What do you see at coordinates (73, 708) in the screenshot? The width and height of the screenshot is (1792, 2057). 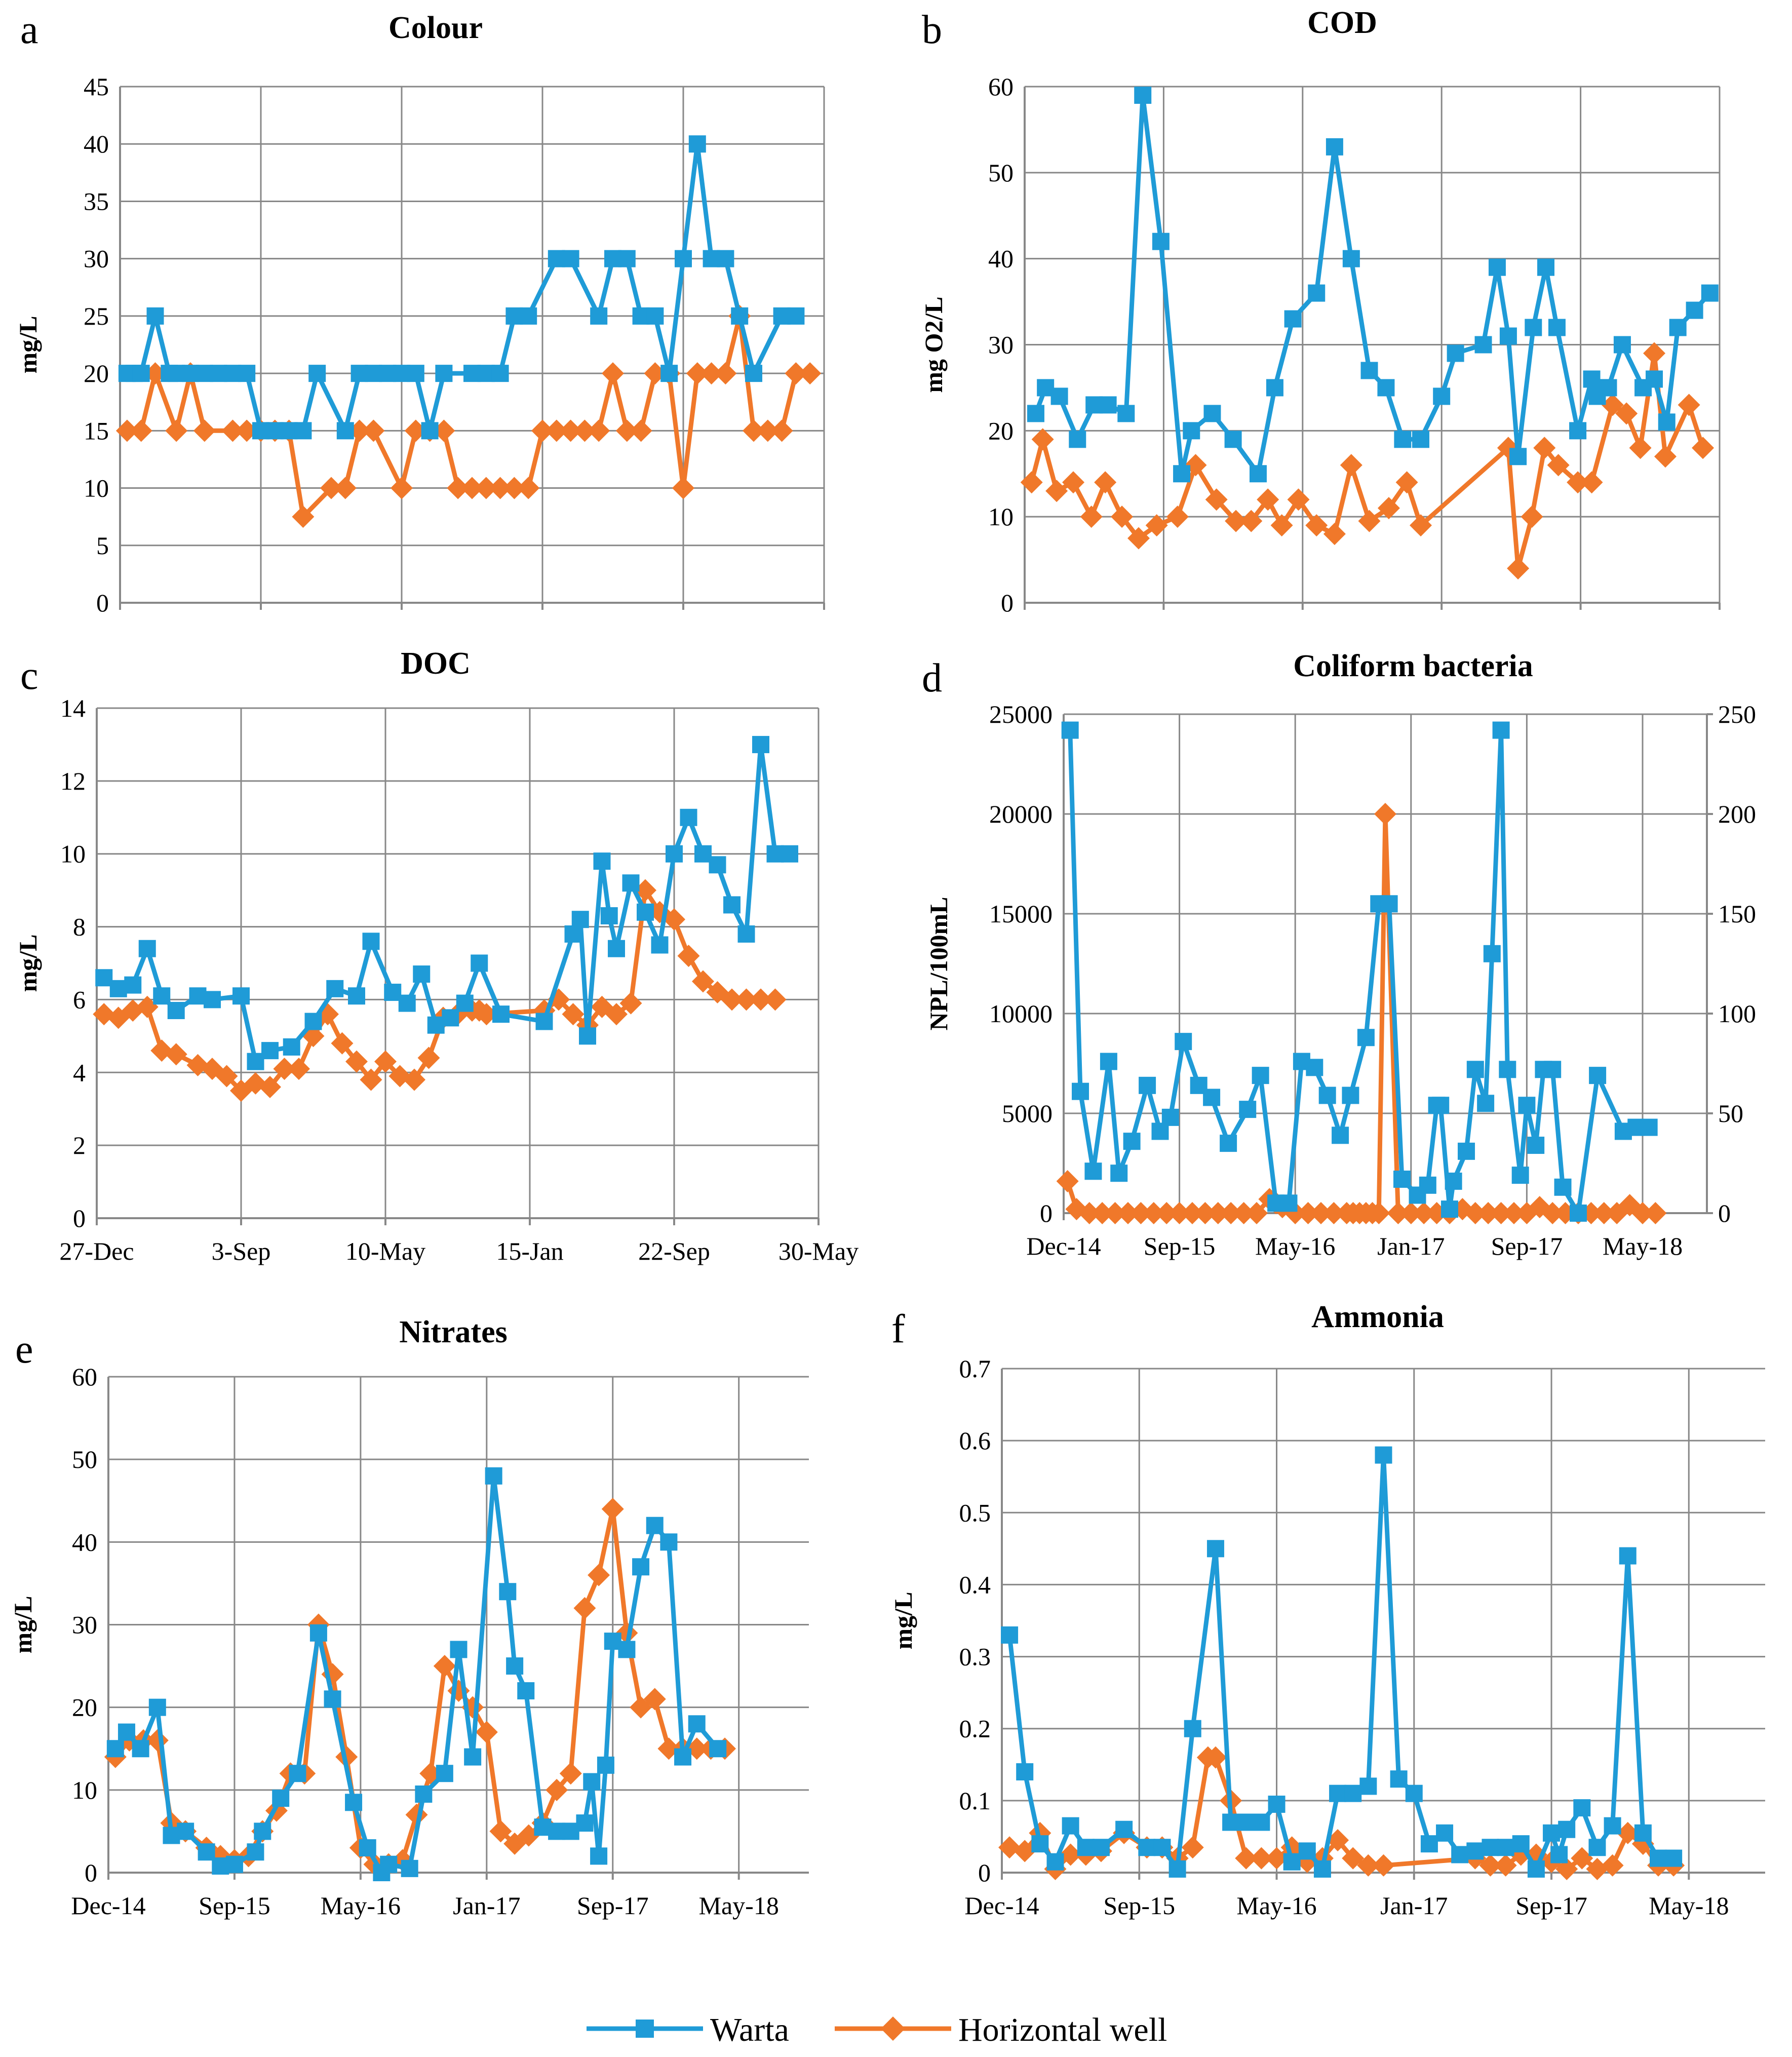 I see `y-tick-label: 14` at bounding box center [73, 708].